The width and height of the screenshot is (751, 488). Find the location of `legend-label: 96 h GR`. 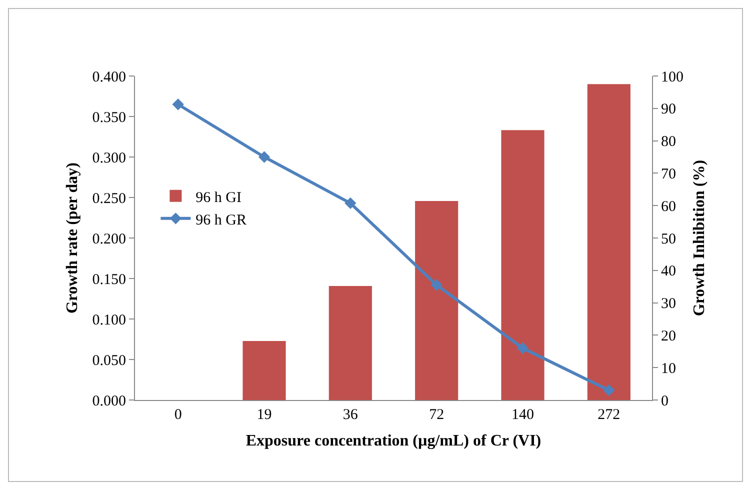

legend-label: 96 h GR is located at coordinates (221, 220).